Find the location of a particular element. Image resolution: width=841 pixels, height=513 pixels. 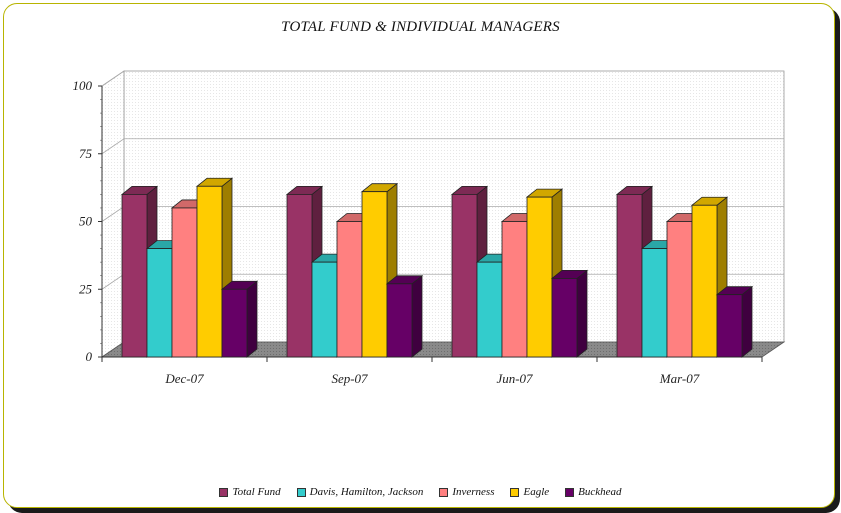

legend-item: Total Fund is located at coordinates (250, 492).